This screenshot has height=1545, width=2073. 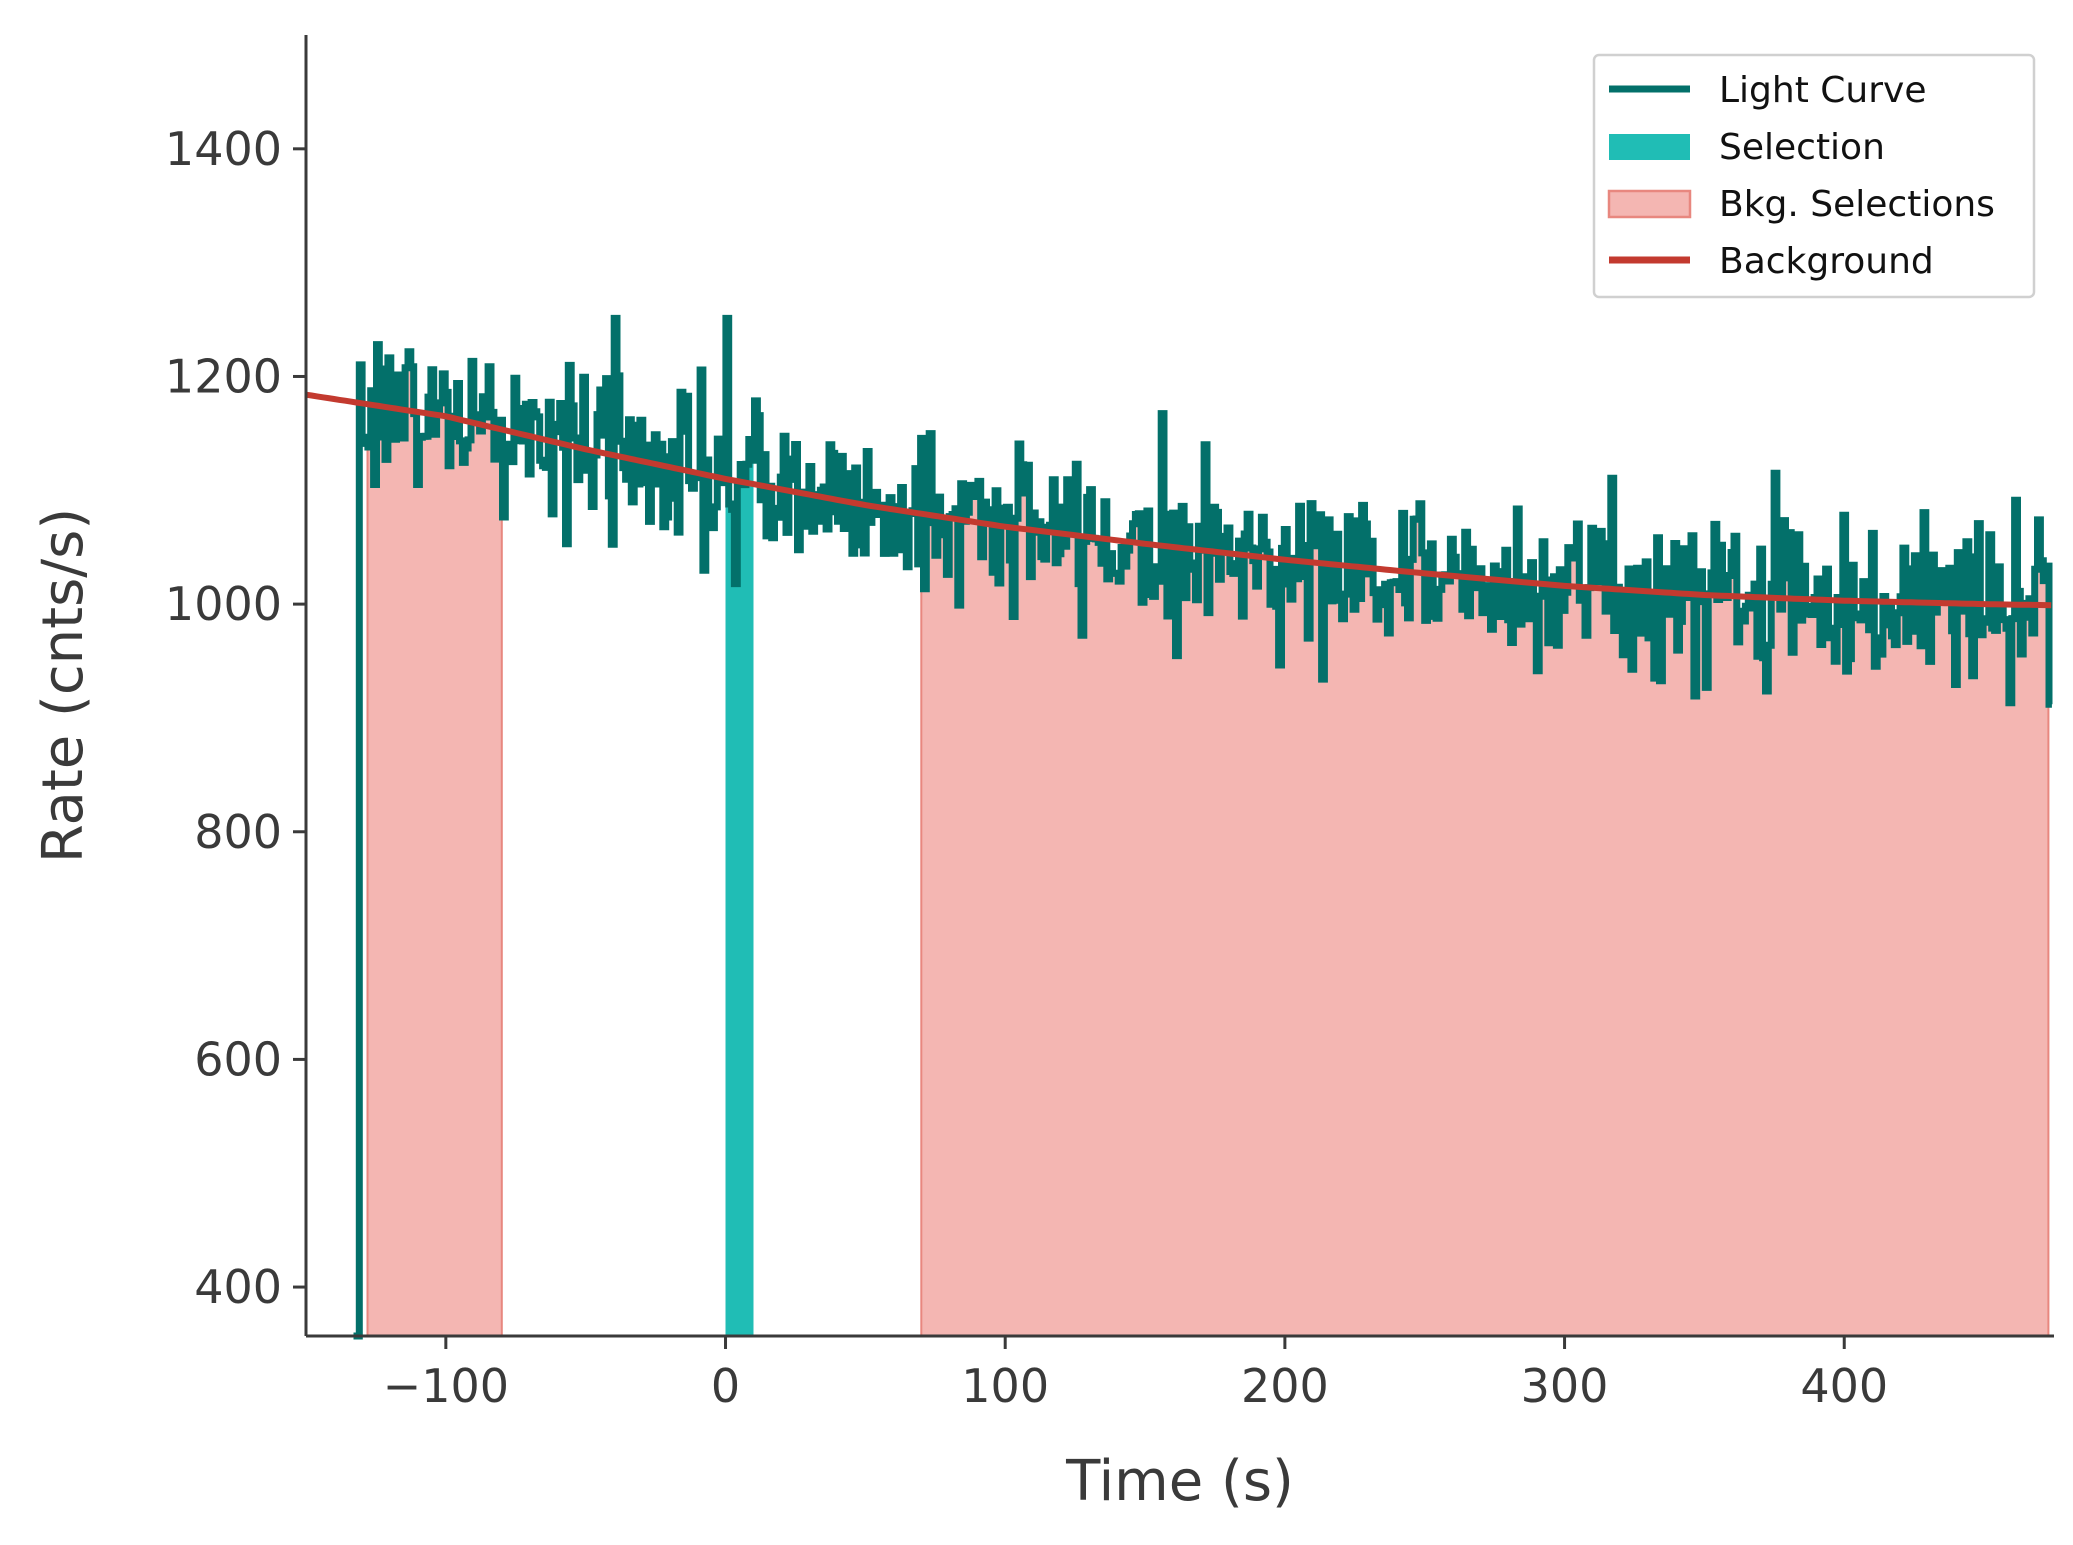 What do you see at coordinates (223, 149) in the screenshot?
I see `y-tick-label: 1400` at bounding box center [223, 149].